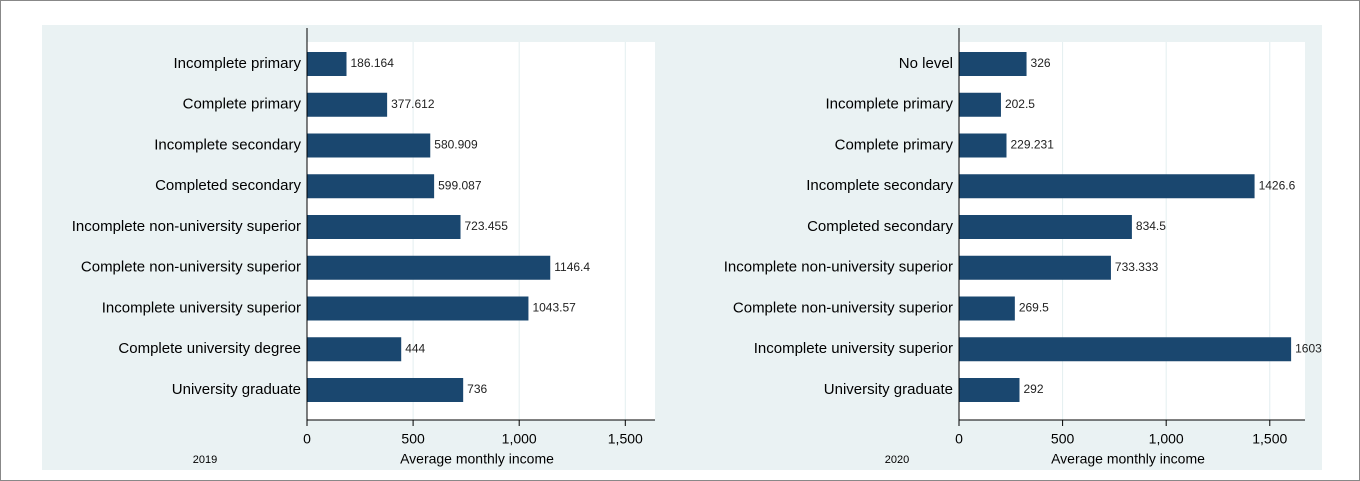 The height and width of the screenshot is (481, 1360). What do you see at coordinates (460, 185) in the screenshot?
I see `value-label: 599.087` at bounding box center [460, 185].